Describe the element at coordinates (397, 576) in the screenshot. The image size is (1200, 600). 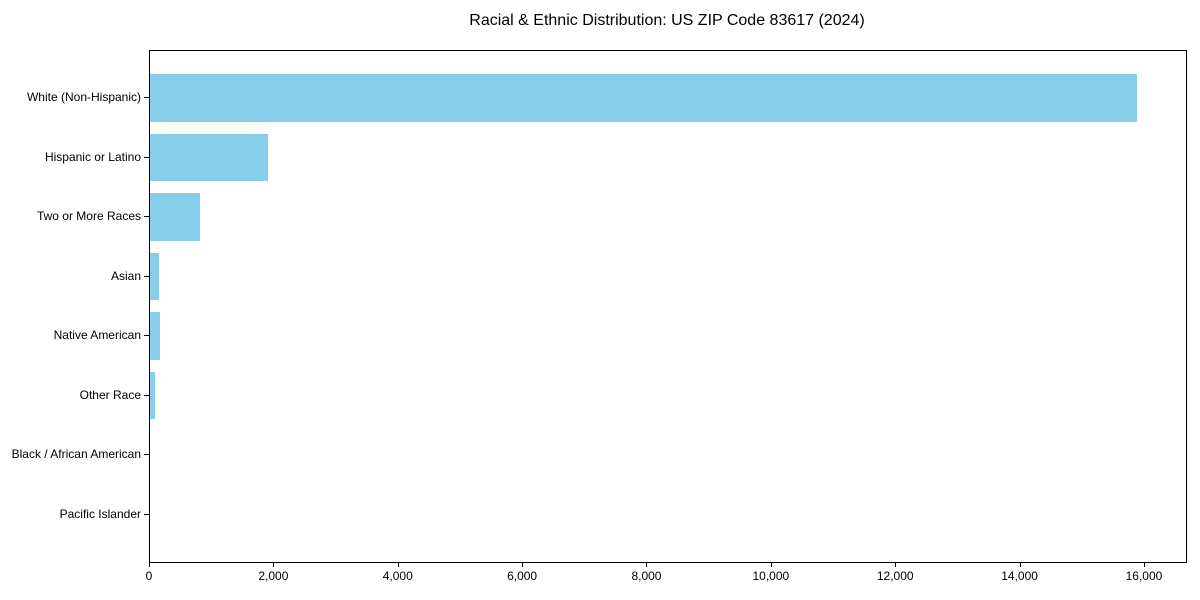
I see `x-tick-label: 4,000` at that location.